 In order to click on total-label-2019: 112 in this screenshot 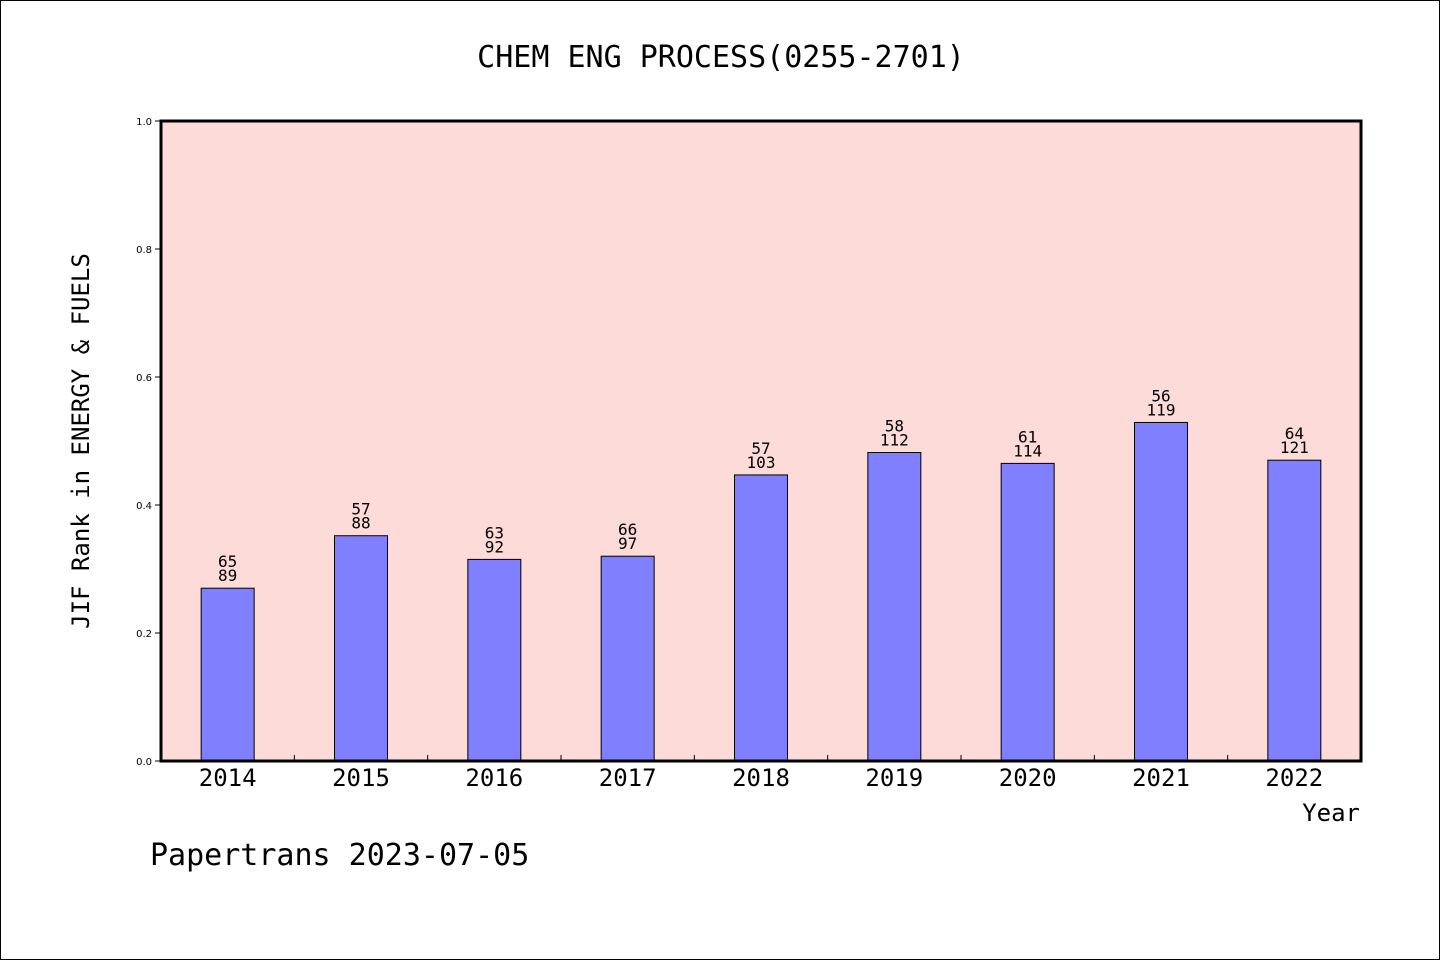, I will do `click(894, 440)`.